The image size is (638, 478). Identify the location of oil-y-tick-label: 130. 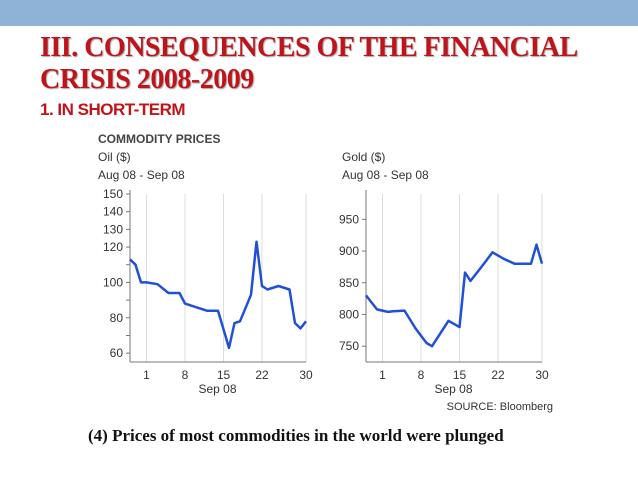
(113, 229).